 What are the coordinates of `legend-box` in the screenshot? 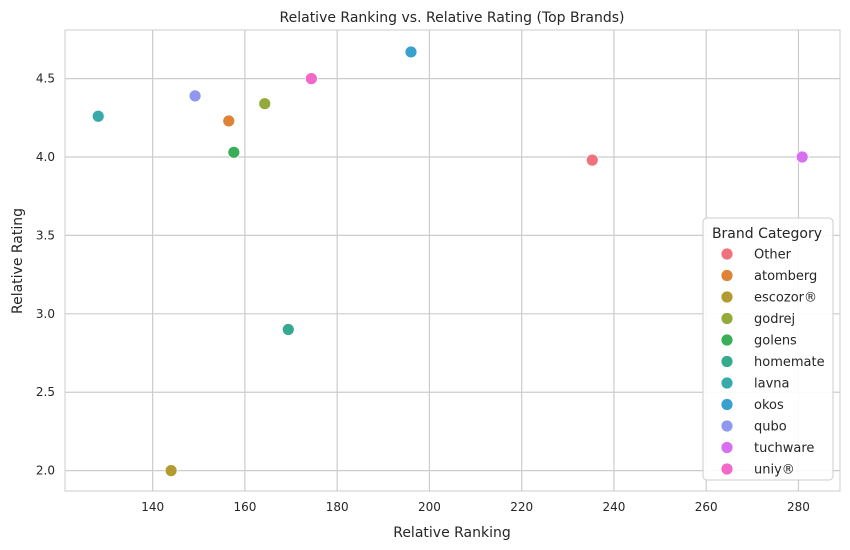 It's located at (768, 349).